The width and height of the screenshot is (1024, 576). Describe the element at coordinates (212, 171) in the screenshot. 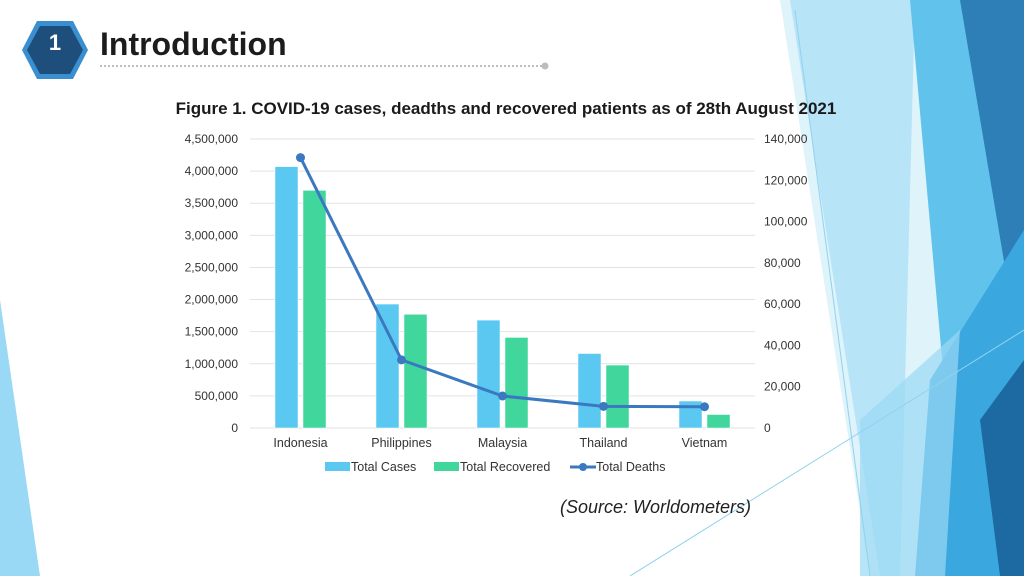

I see `y-tick-label: 4,000,000` at that location.